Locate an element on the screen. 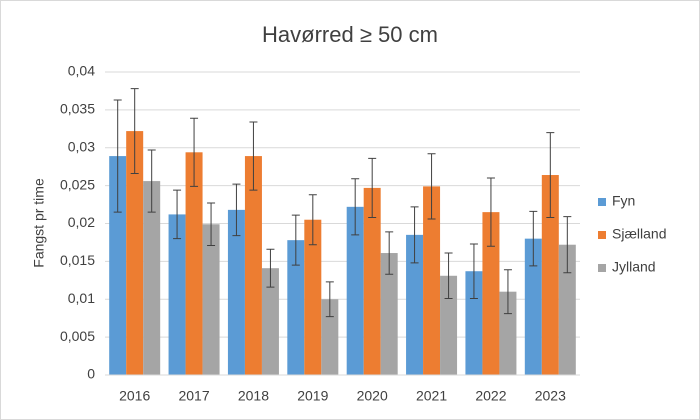 This screenshot has height=420, width=700. x-tick-label: 2016 is located at coordinates (134, 396).